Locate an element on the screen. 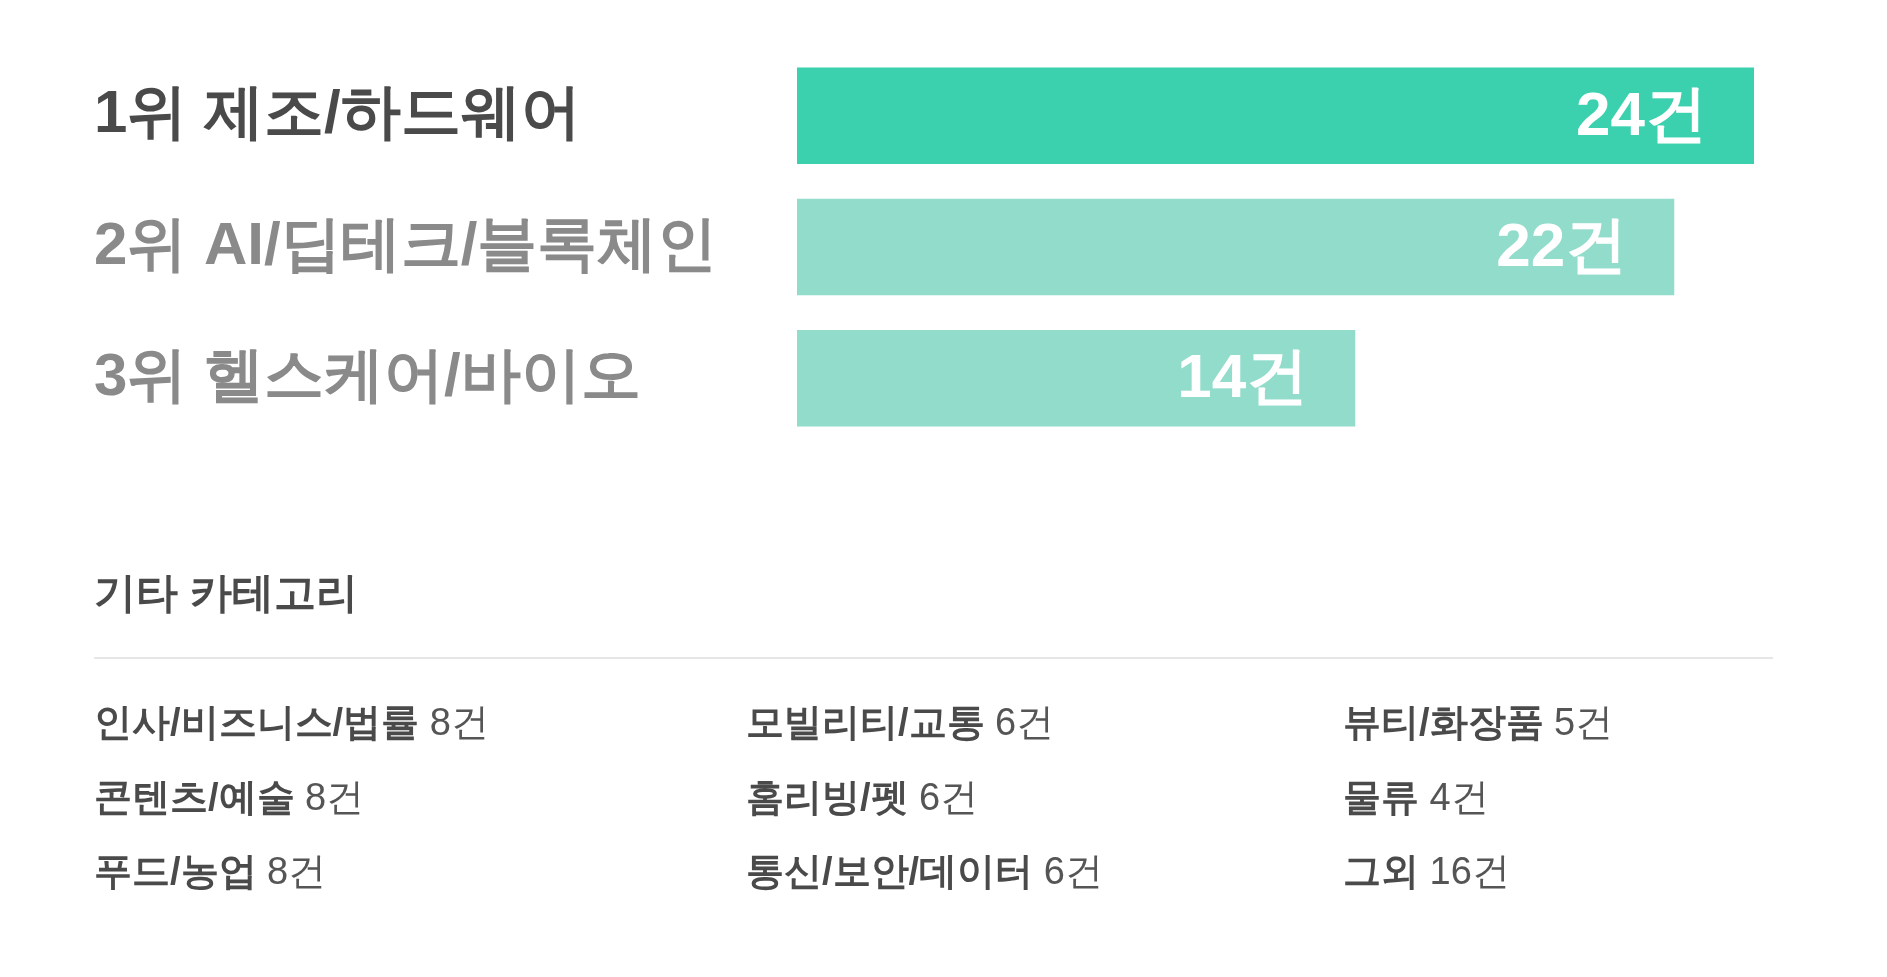  text: 그외 16건 is located at coordinates (1426, 871).